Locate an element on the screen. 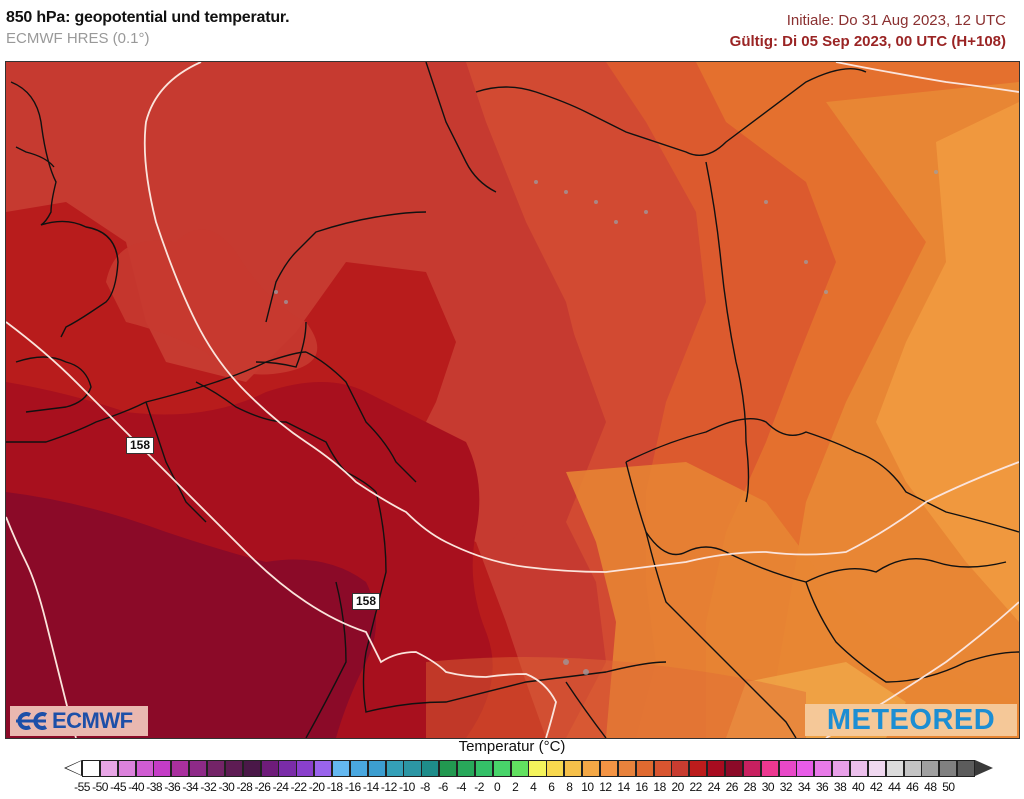 The height and width of the screenshot is (799, 1024). legend-tick-label: -18 is located at coordinates (334, 787).